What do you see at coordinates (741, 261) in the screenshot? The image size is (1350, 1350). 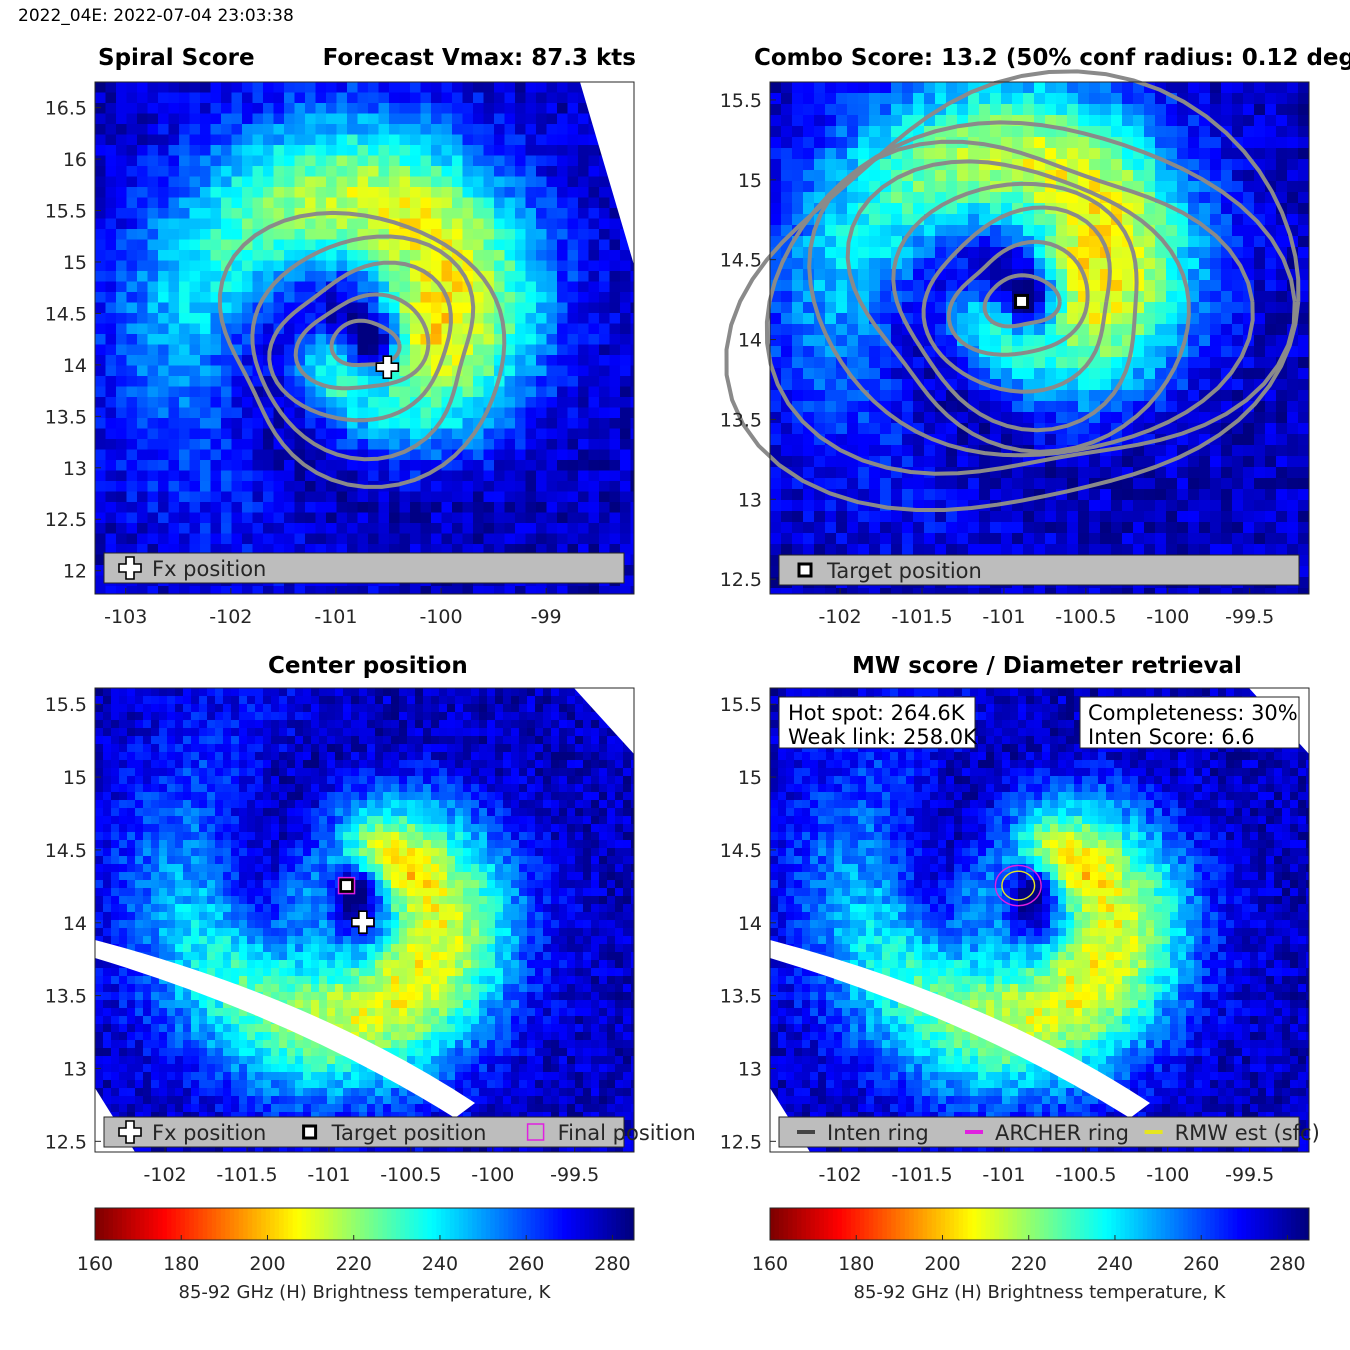 I see `y-tick-label: 14.5` at bounding box center [741, 261].